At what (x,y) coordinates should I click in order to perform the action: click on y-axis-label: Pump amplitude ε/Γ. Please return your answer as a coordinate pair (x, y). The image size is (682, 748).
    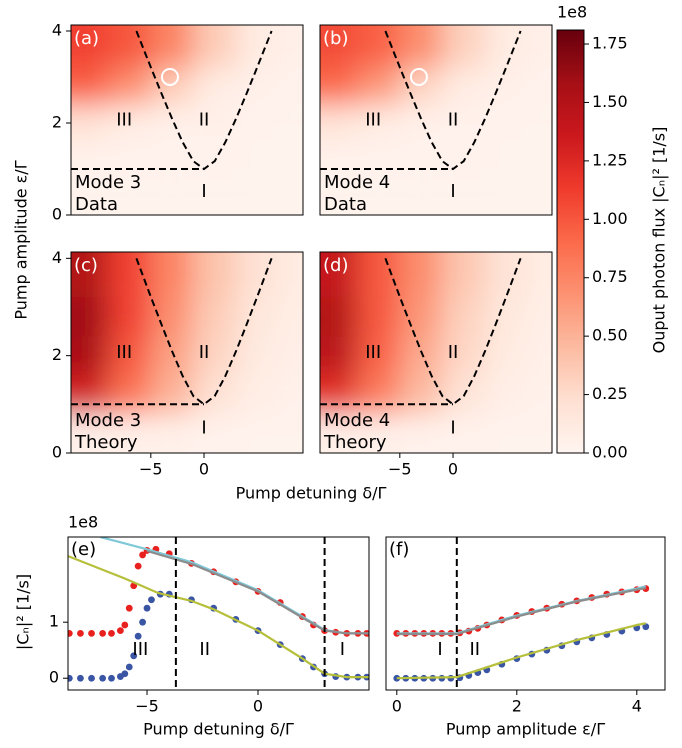
    Looking at the image, I should click on (21, 239).